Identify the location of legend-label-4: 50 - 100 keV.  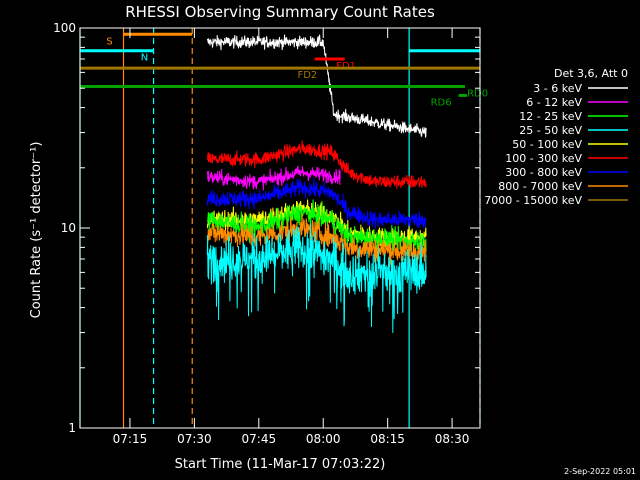
(547, 144).